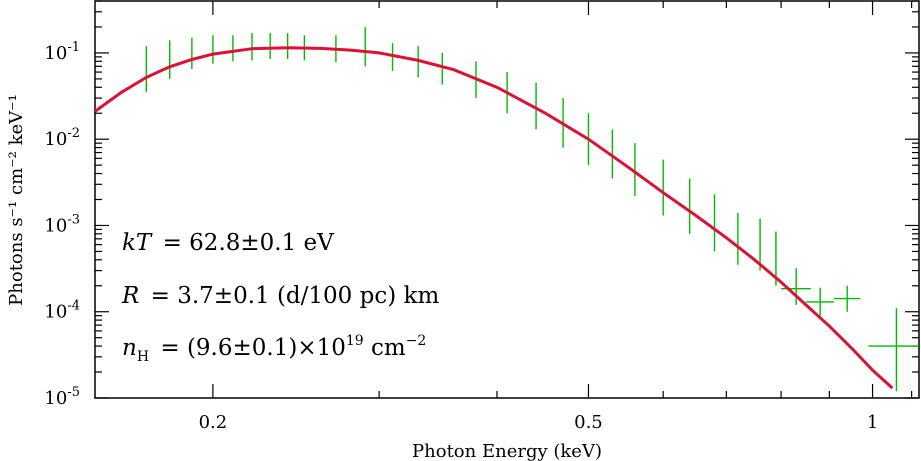 The height and width of the screenshot is (461, 921). Describe the element at coordinates (872, 422) in the screenshot. I see `x-tick-label: 1` at that location.